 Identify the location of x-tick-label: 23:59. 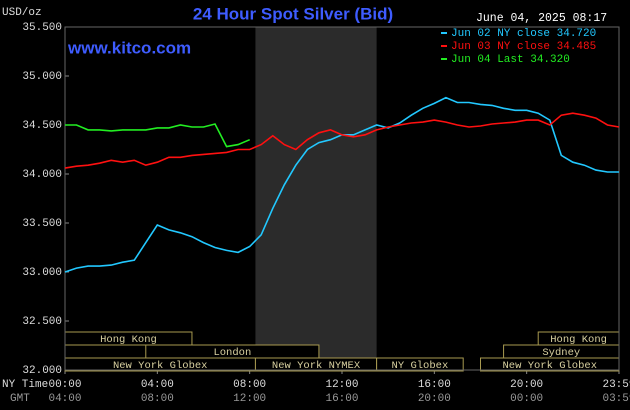
(616, 385).